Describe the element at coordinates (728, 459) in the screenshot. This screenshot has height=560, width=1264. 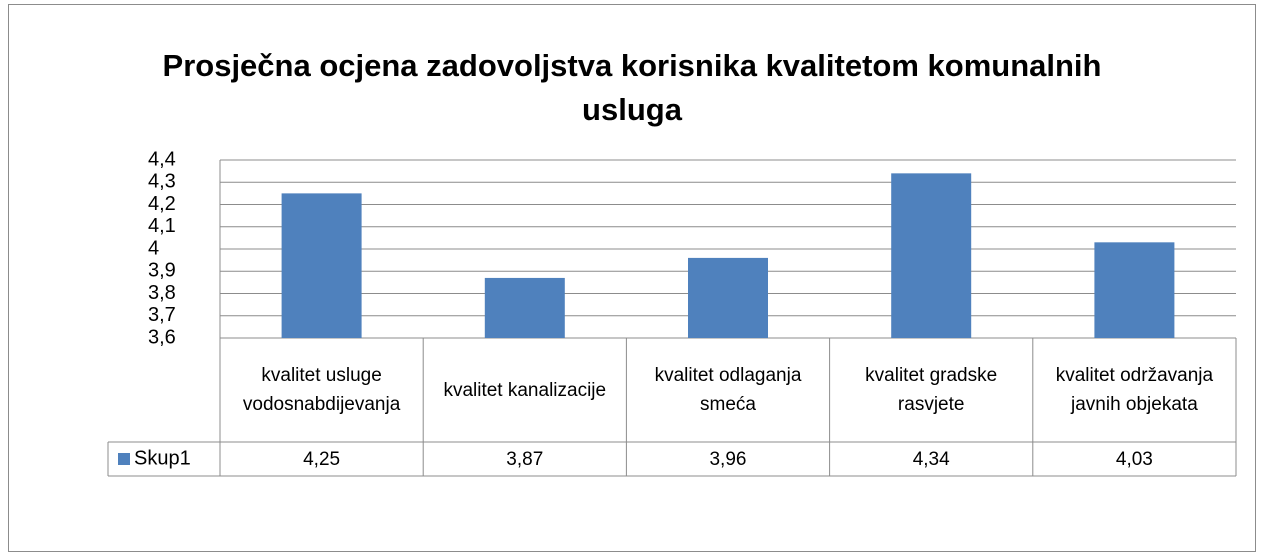
I see `data-label: 3,96` at that location.